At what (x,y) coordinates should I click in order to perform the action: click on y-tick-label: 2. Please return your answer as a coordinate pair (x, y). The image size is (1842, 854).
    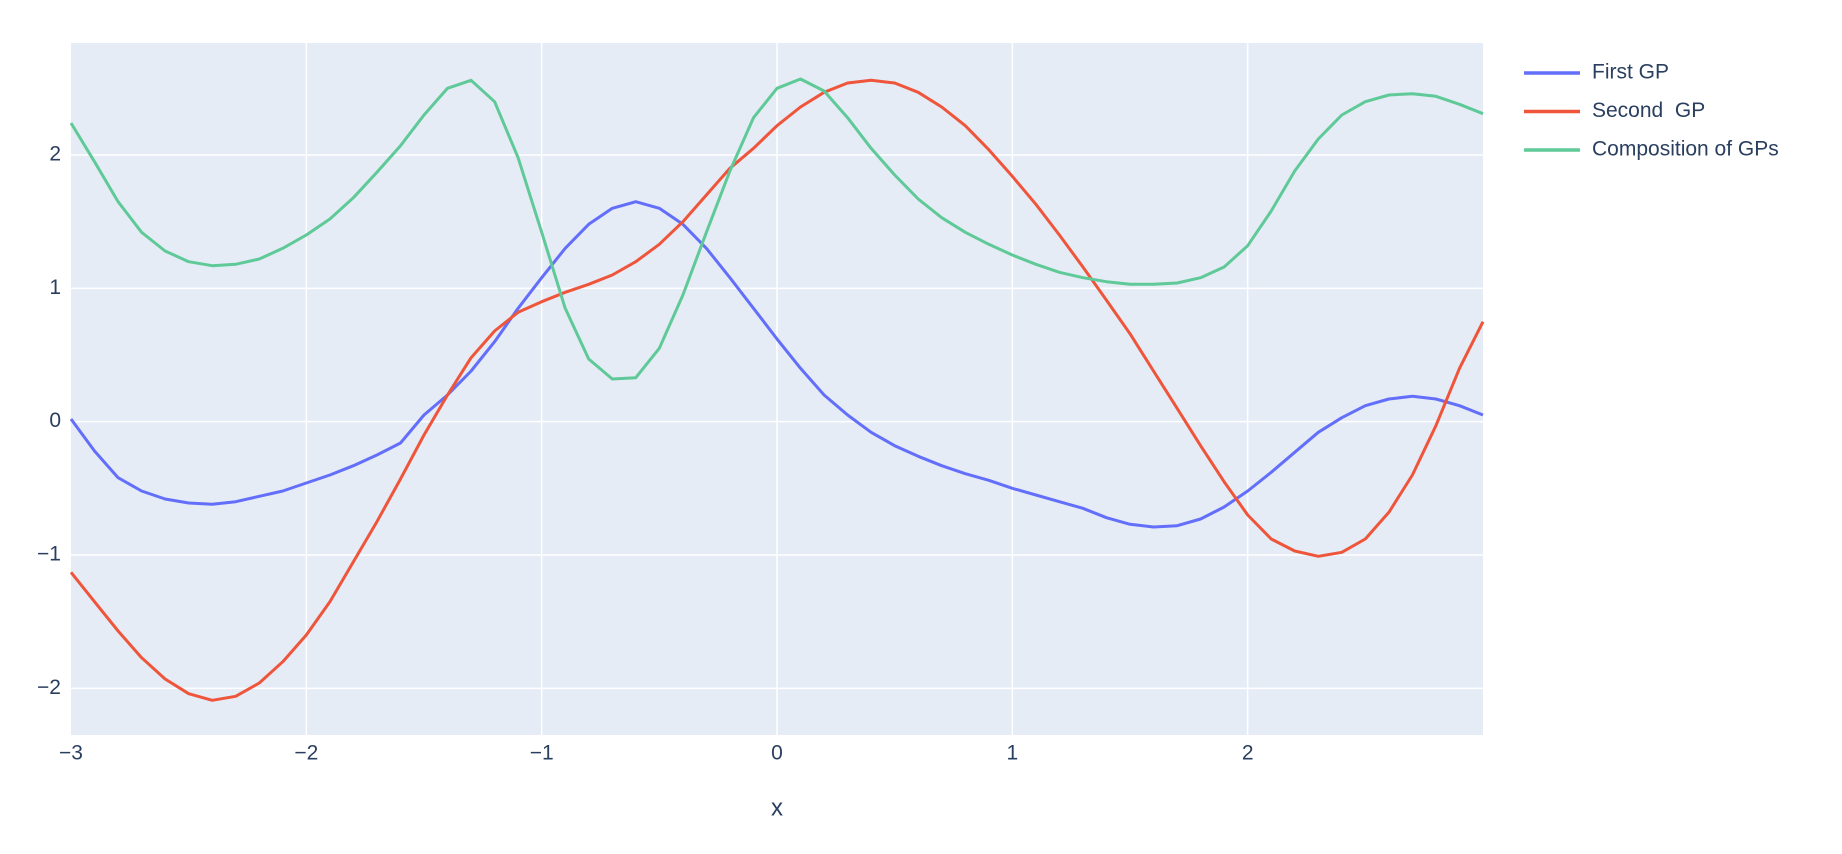
    Looking at the image, I should click on (55, 154).